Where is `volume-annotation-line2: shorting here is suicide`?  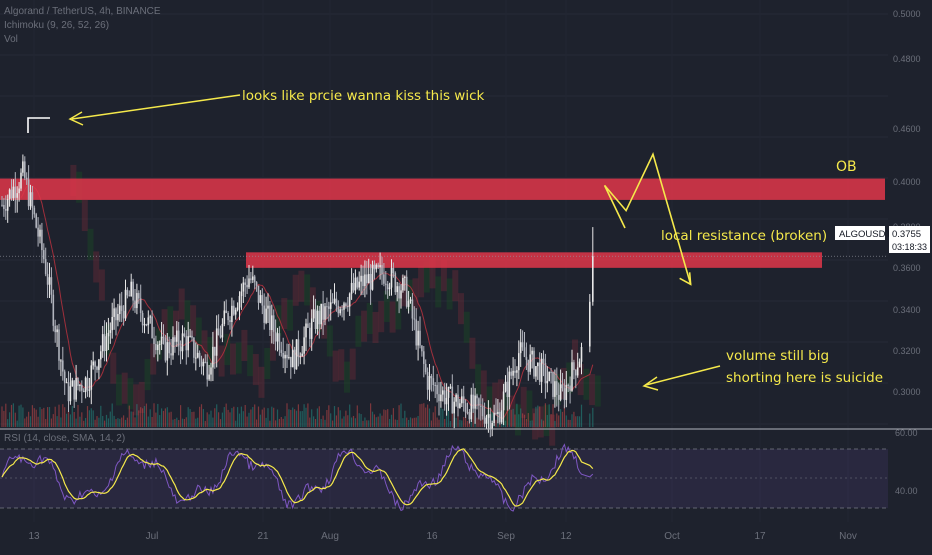 volume-annotation-line2: shorting here is suicide is located at coordinates (804, 378).